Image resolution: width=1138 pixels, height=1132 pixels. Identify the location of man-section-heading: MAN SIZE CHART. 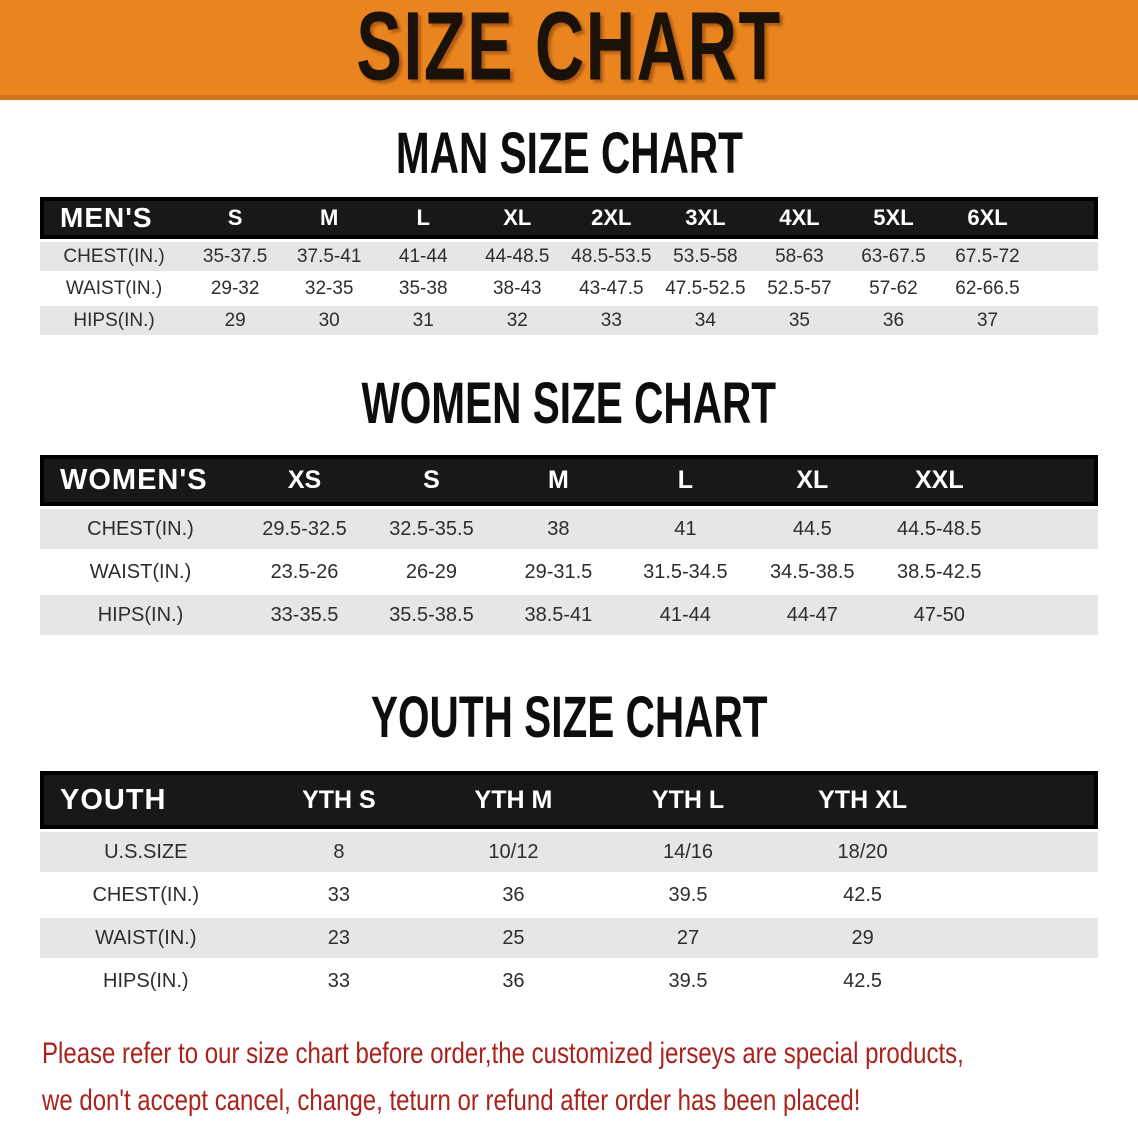
(569, 154).